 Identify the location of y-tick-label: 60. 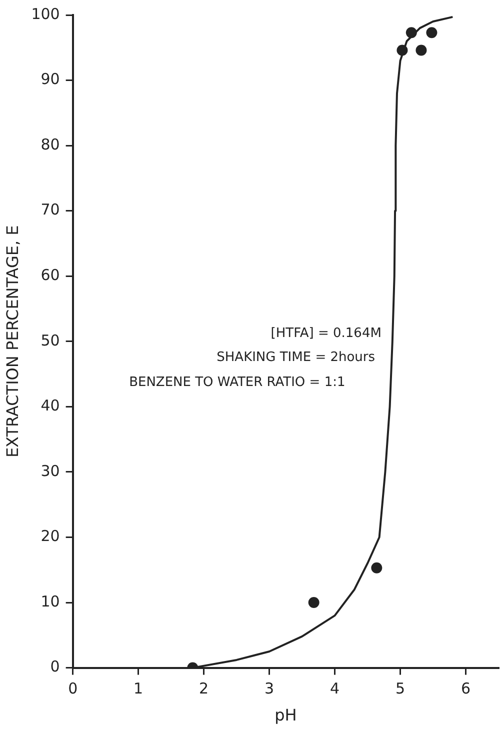
(50, 275).